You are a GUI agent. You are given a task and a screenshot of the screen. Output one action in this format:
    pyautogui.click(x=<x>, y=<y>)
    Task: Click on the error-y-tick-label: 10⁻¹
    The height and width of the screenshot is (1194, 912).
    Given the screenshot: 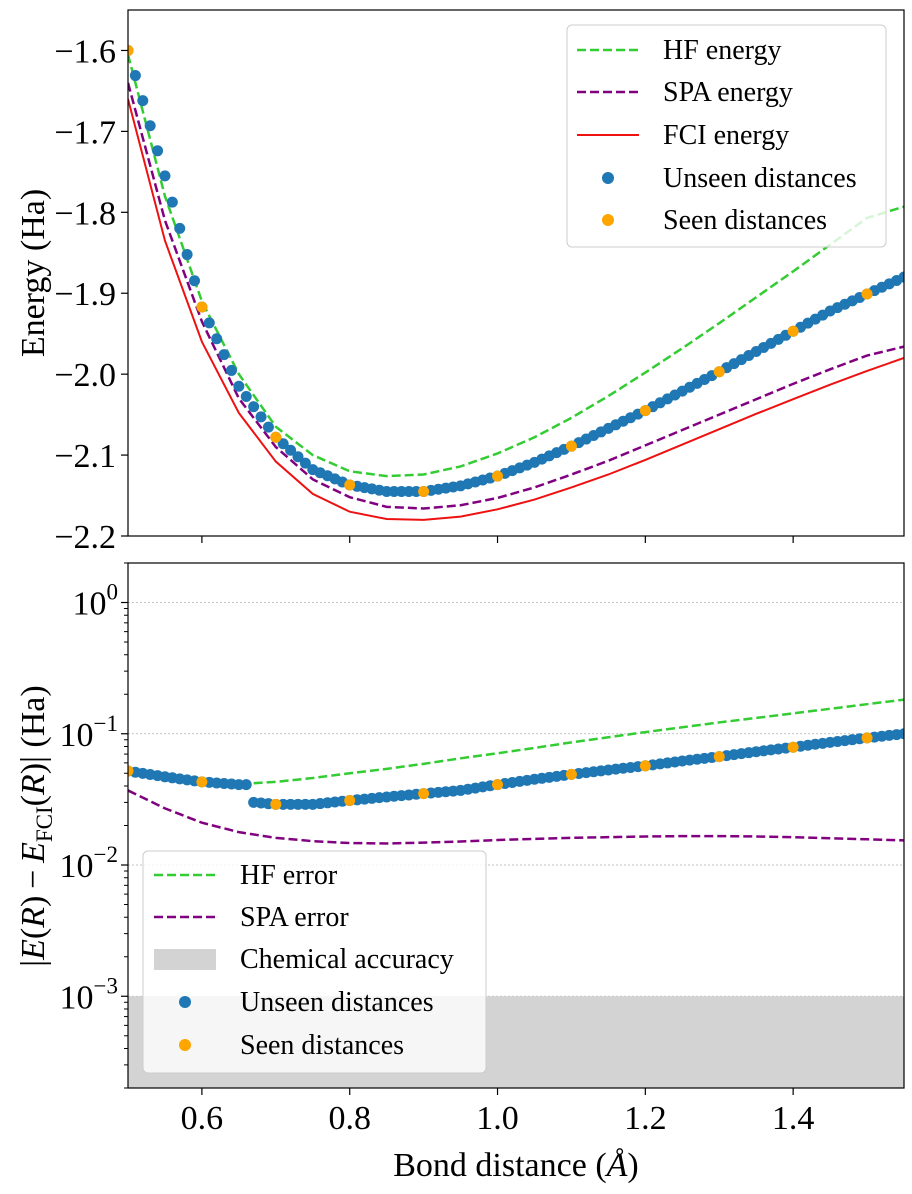 What is the action you would take?
    pyautogui.click(x=89, y=732)
    